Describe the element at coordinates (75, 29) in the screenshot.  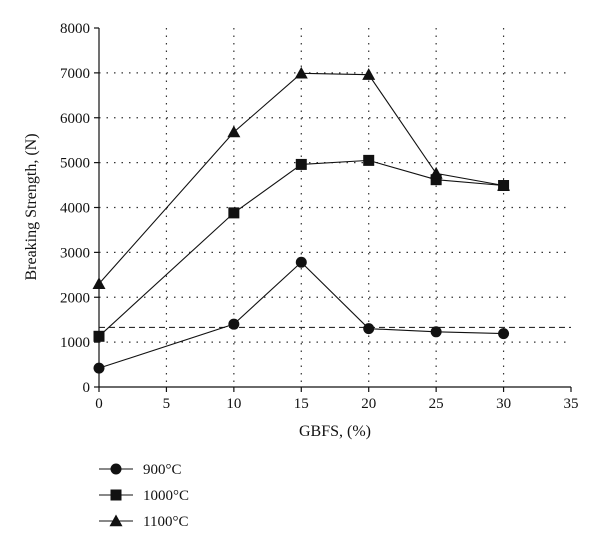
I see `y-tick-label: 8000` at that location.